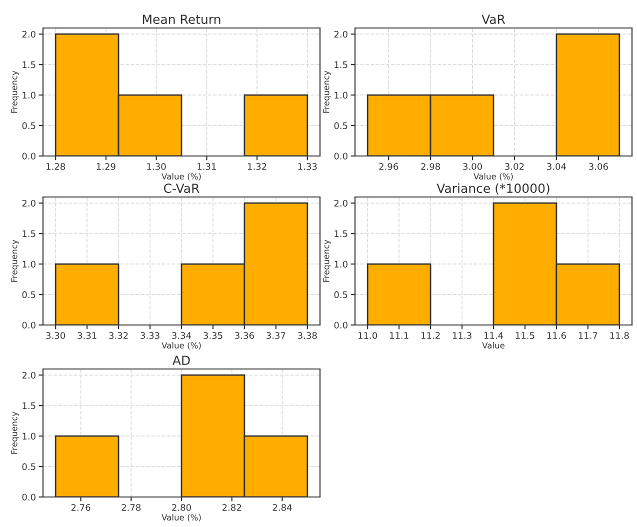 This screenshot has width=637, height=527. I want to click on x-tick-label: 2.98, so click(430, 166).